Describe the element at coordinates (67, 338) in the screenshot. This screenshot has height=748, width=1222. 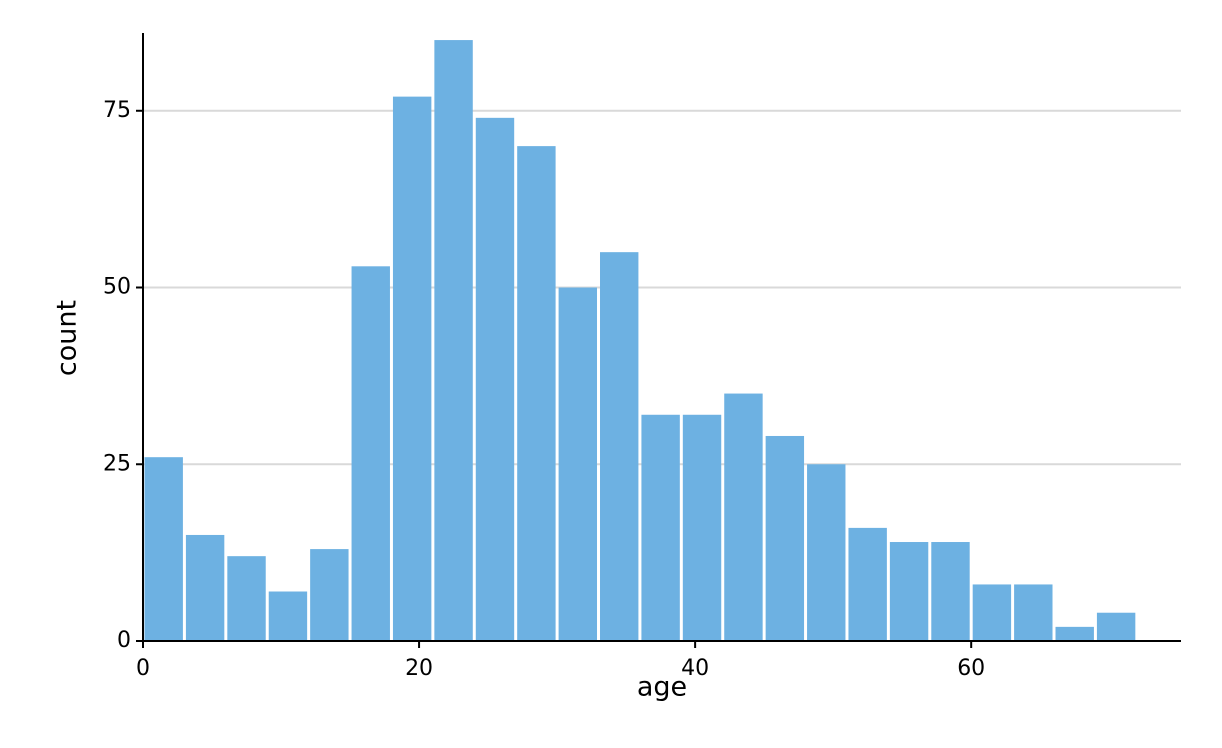
I see `y-axis-title: count` at that location.